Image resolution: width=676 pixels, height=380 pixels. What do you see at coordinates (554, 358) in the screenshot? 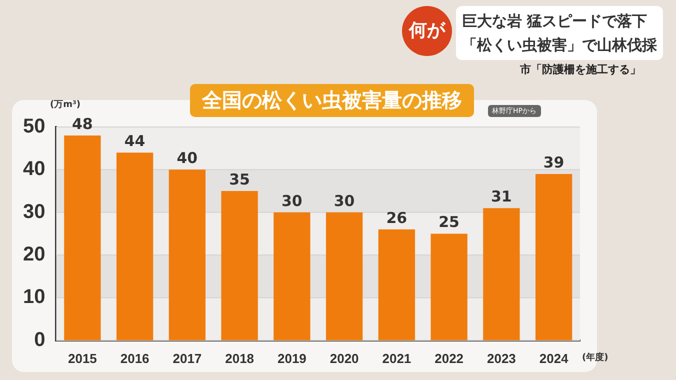
I see `x-tick-label: 2024` at bounding box center [554, 358].